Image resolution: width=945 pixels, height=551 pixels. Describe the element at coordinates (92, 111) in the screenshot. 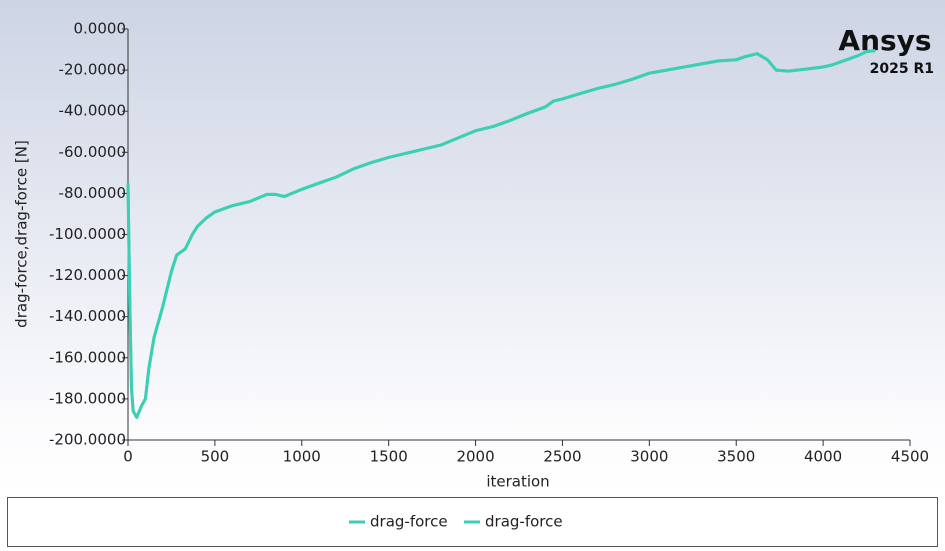

I see `y-tick-label: -40.0000` at that location.